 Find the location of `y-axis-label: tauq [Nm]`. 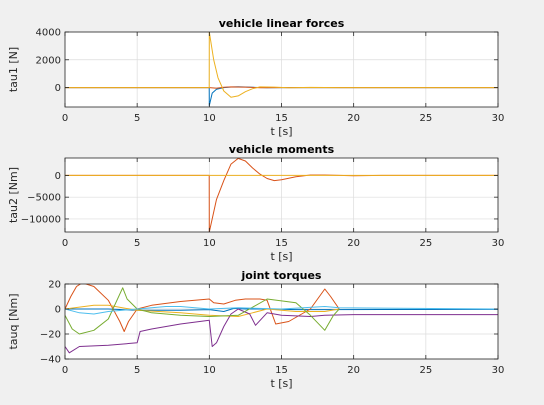

y-axis-label: tauq [Nm] is located at coordinates (13, 321).